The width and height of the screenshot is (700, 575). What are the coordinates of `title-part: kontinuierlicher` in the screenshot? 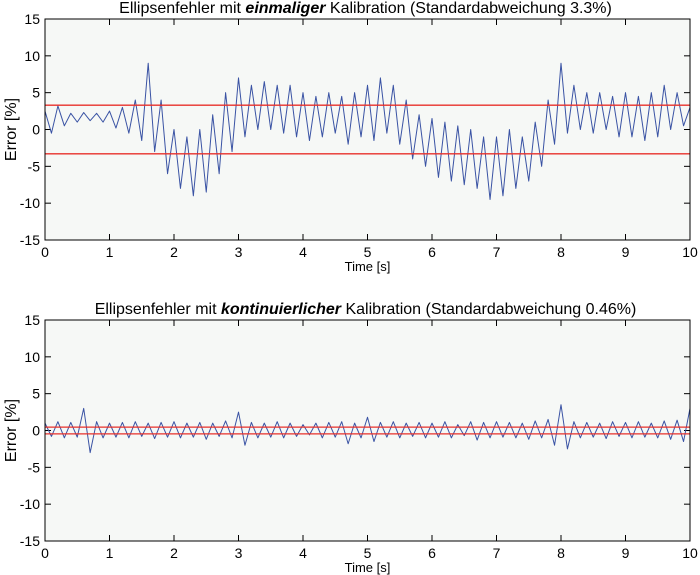 It's located at (281, 309).